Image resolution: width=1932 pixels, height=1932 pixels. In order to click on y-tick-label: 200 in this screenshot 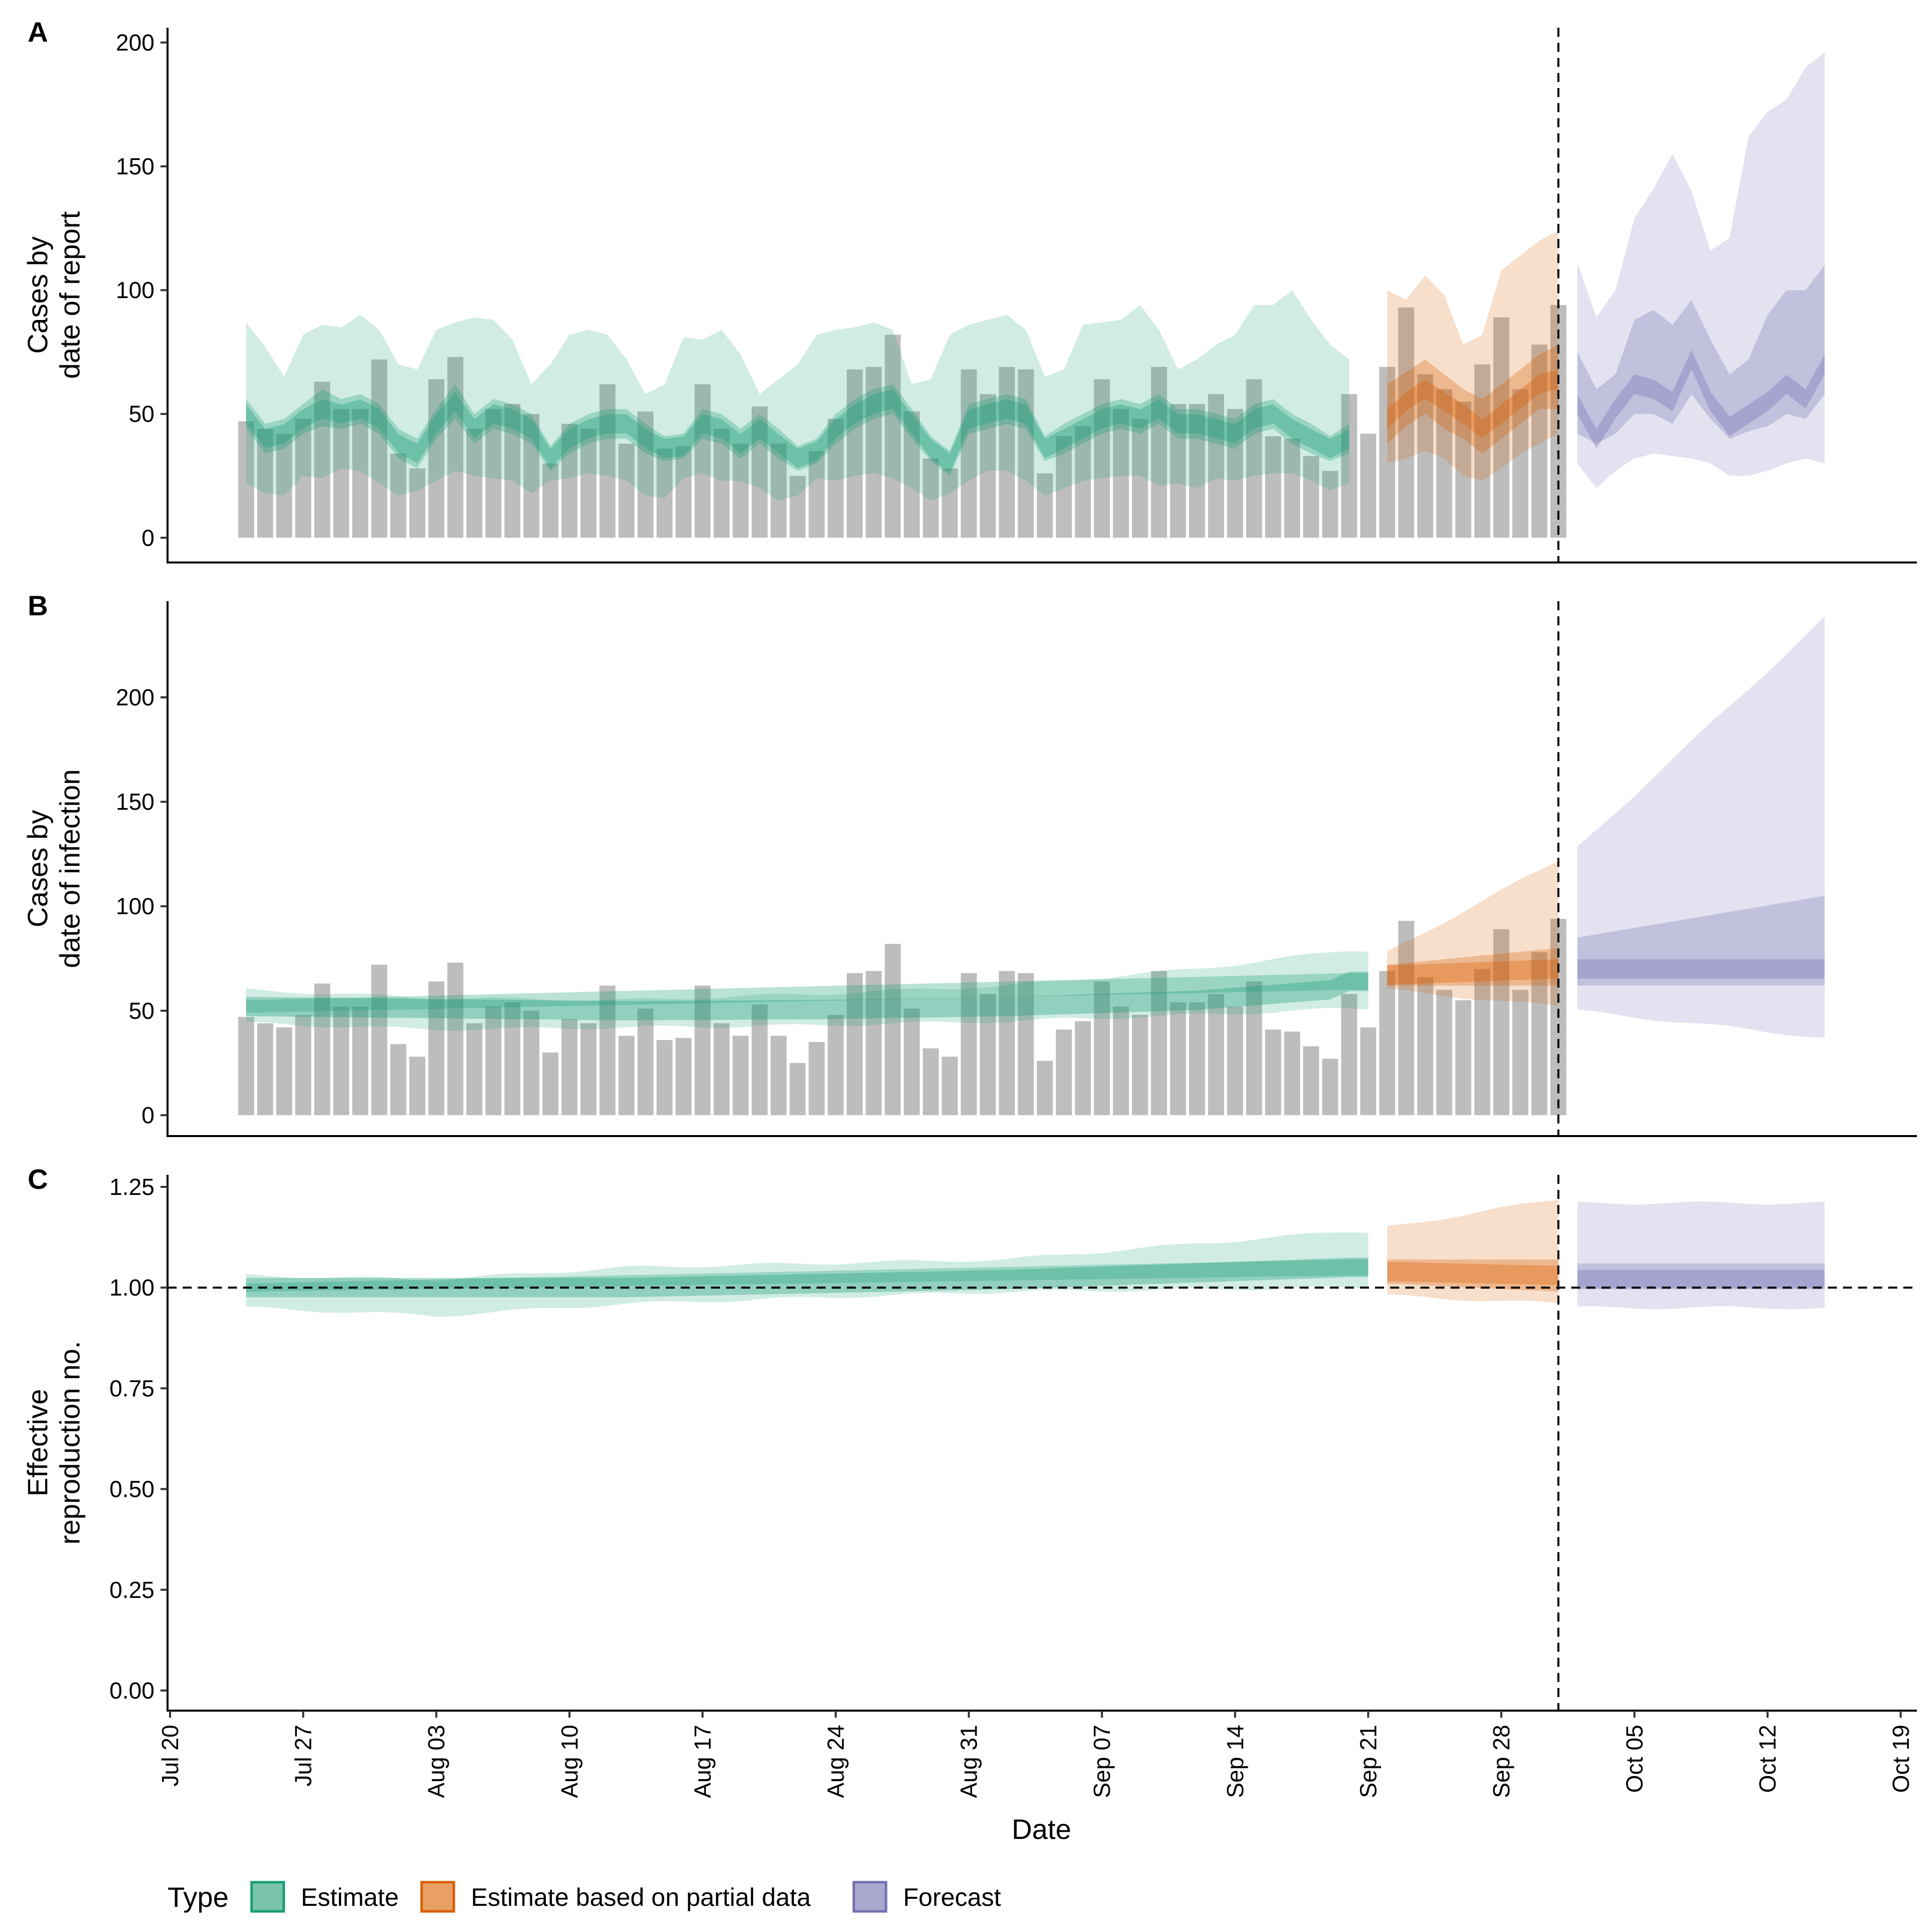, I will do `click(135, 43)`.